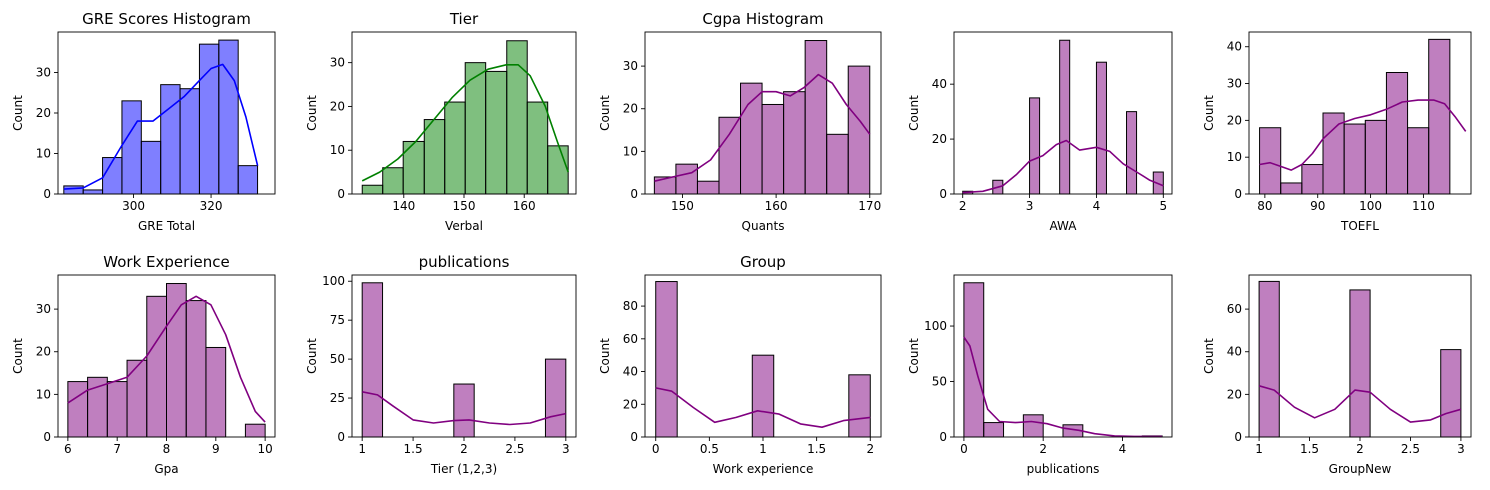  What do you see at coordinates (117, 449) in the screenshot?
I see `x-tick-label: 7` at bounding box center [117, 449].